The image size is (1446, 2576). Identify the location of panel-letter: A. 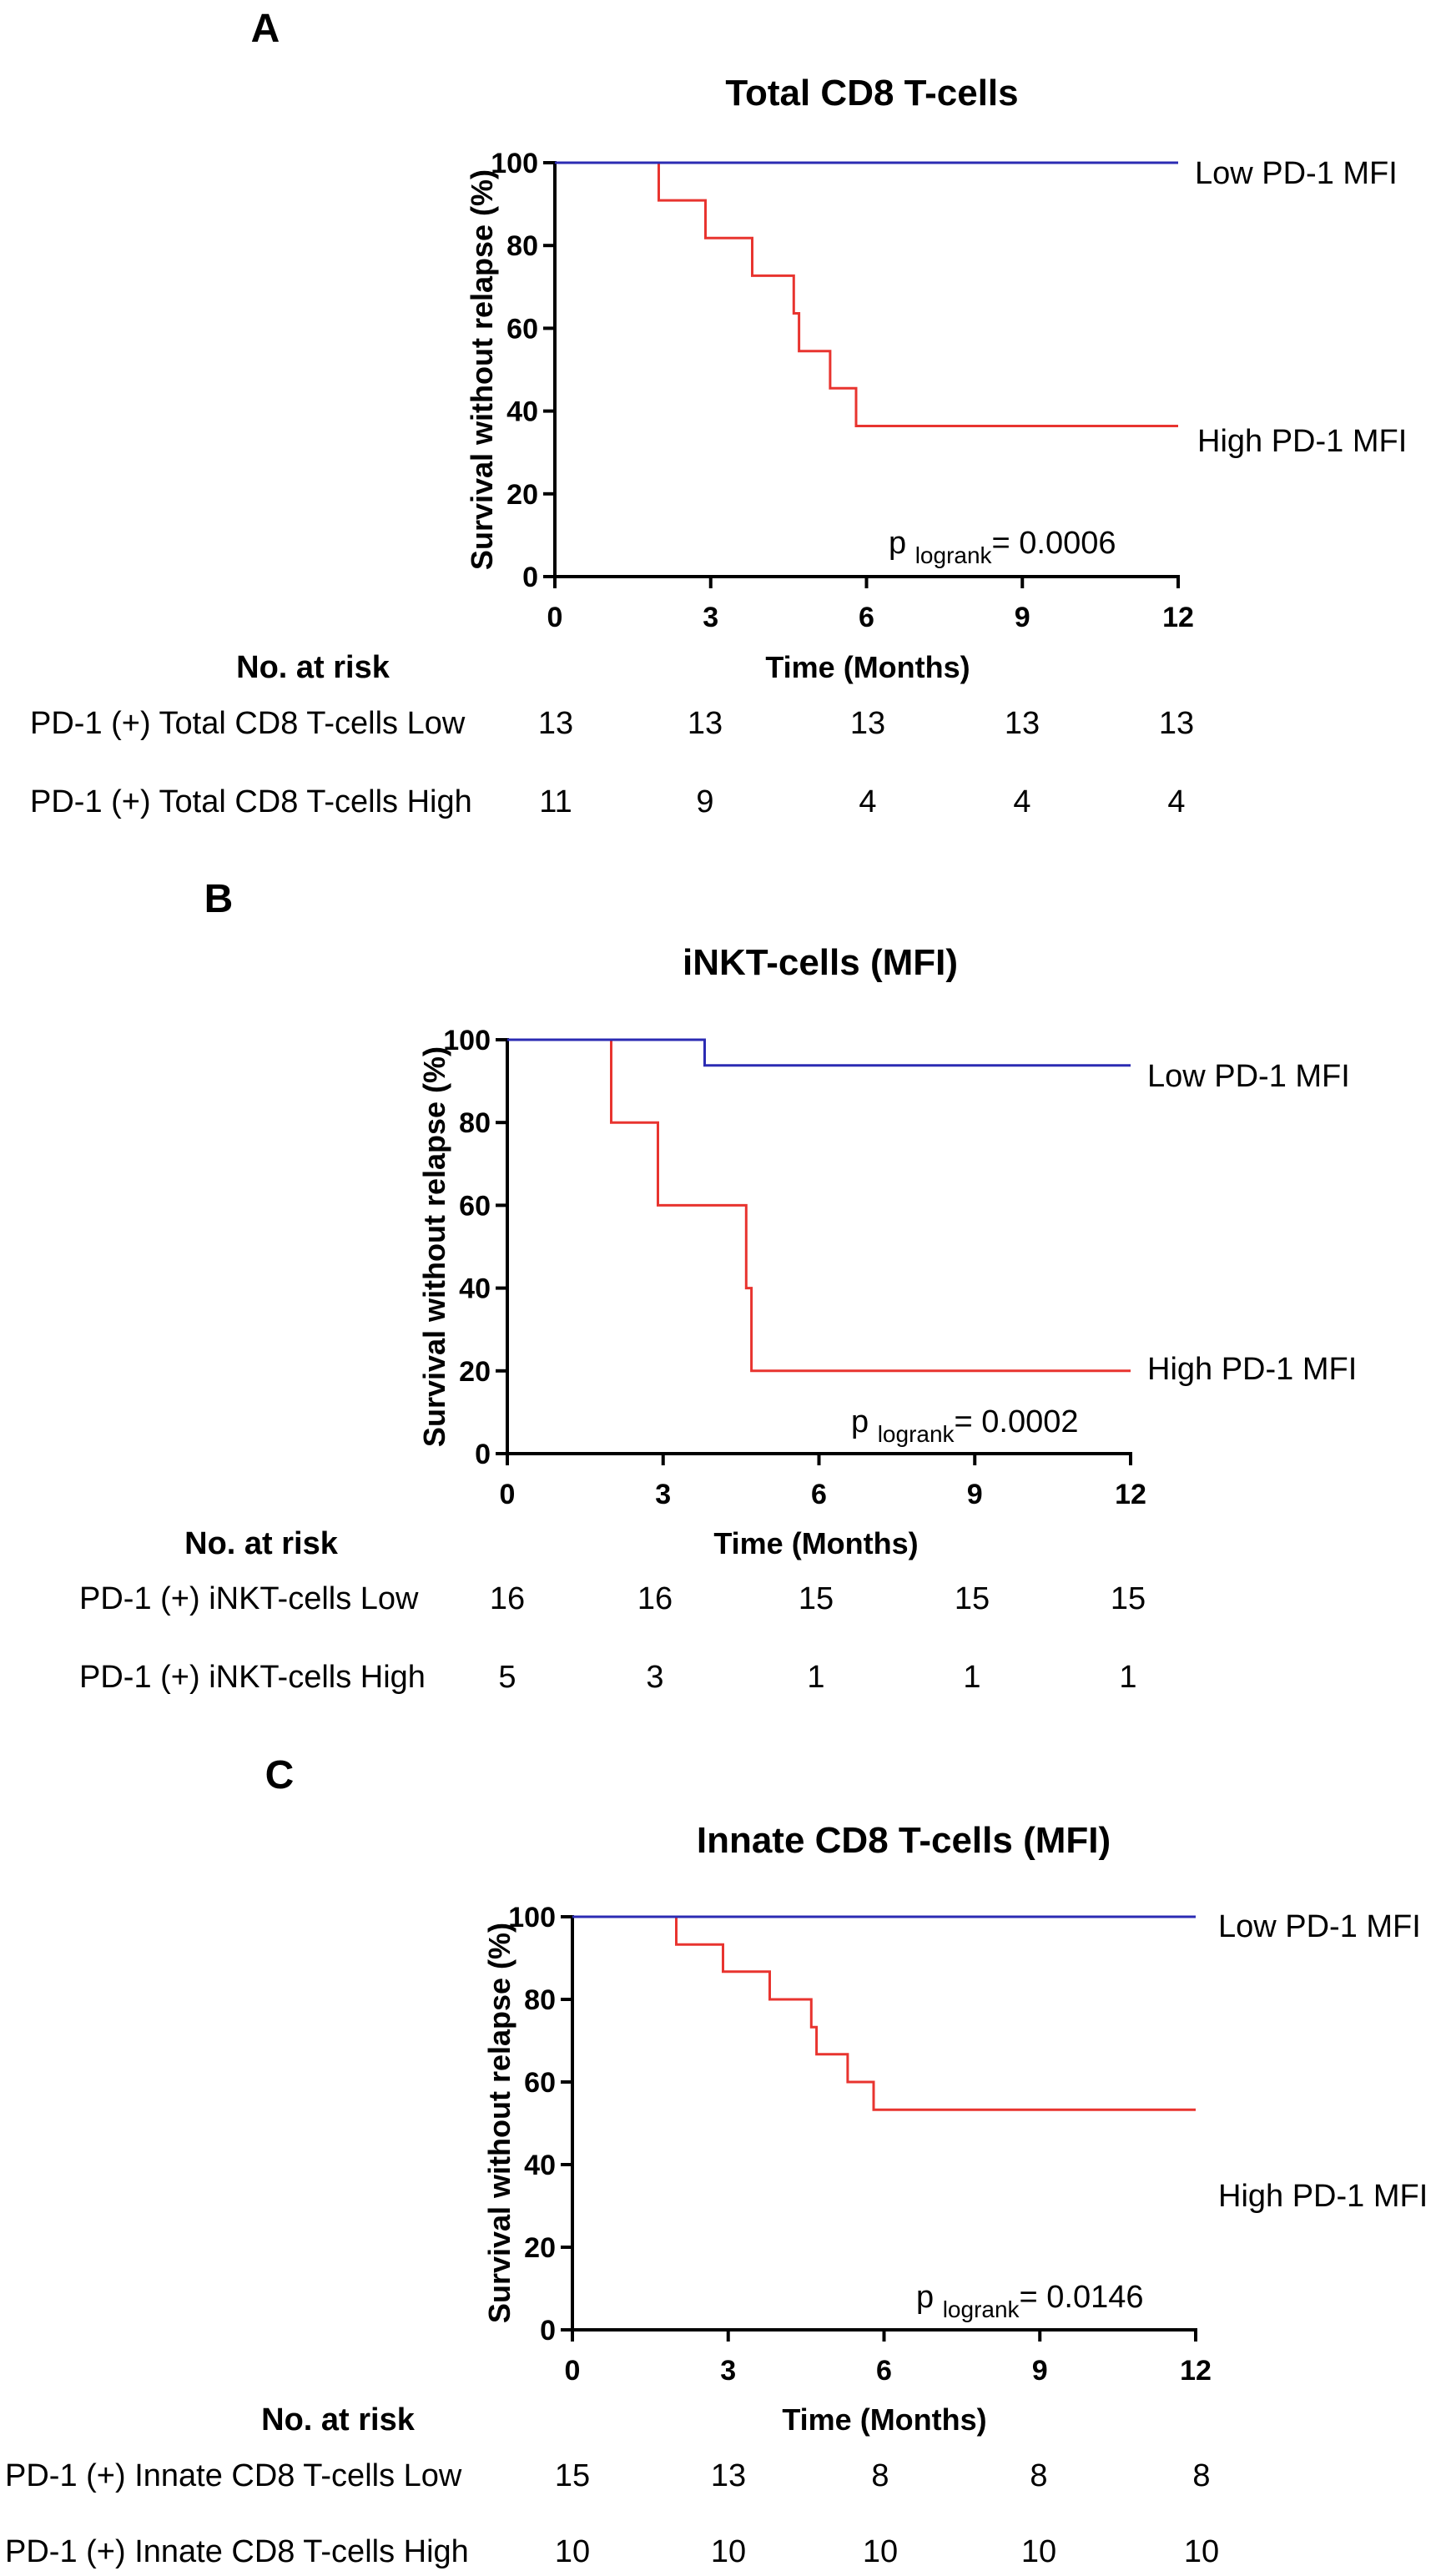
(265, 29).